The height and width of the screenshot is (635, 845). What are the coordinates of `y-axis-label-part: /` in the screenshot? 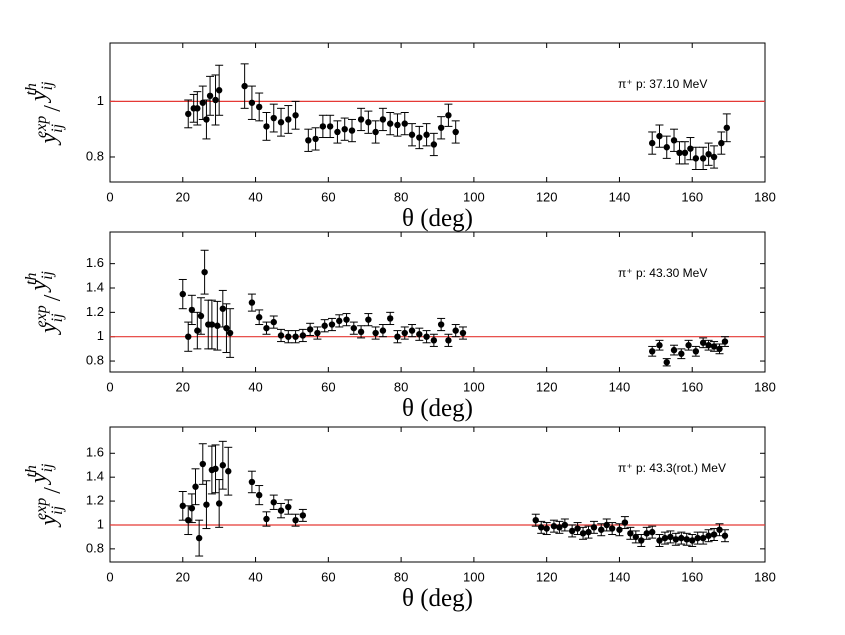 It's located at (53, 297).